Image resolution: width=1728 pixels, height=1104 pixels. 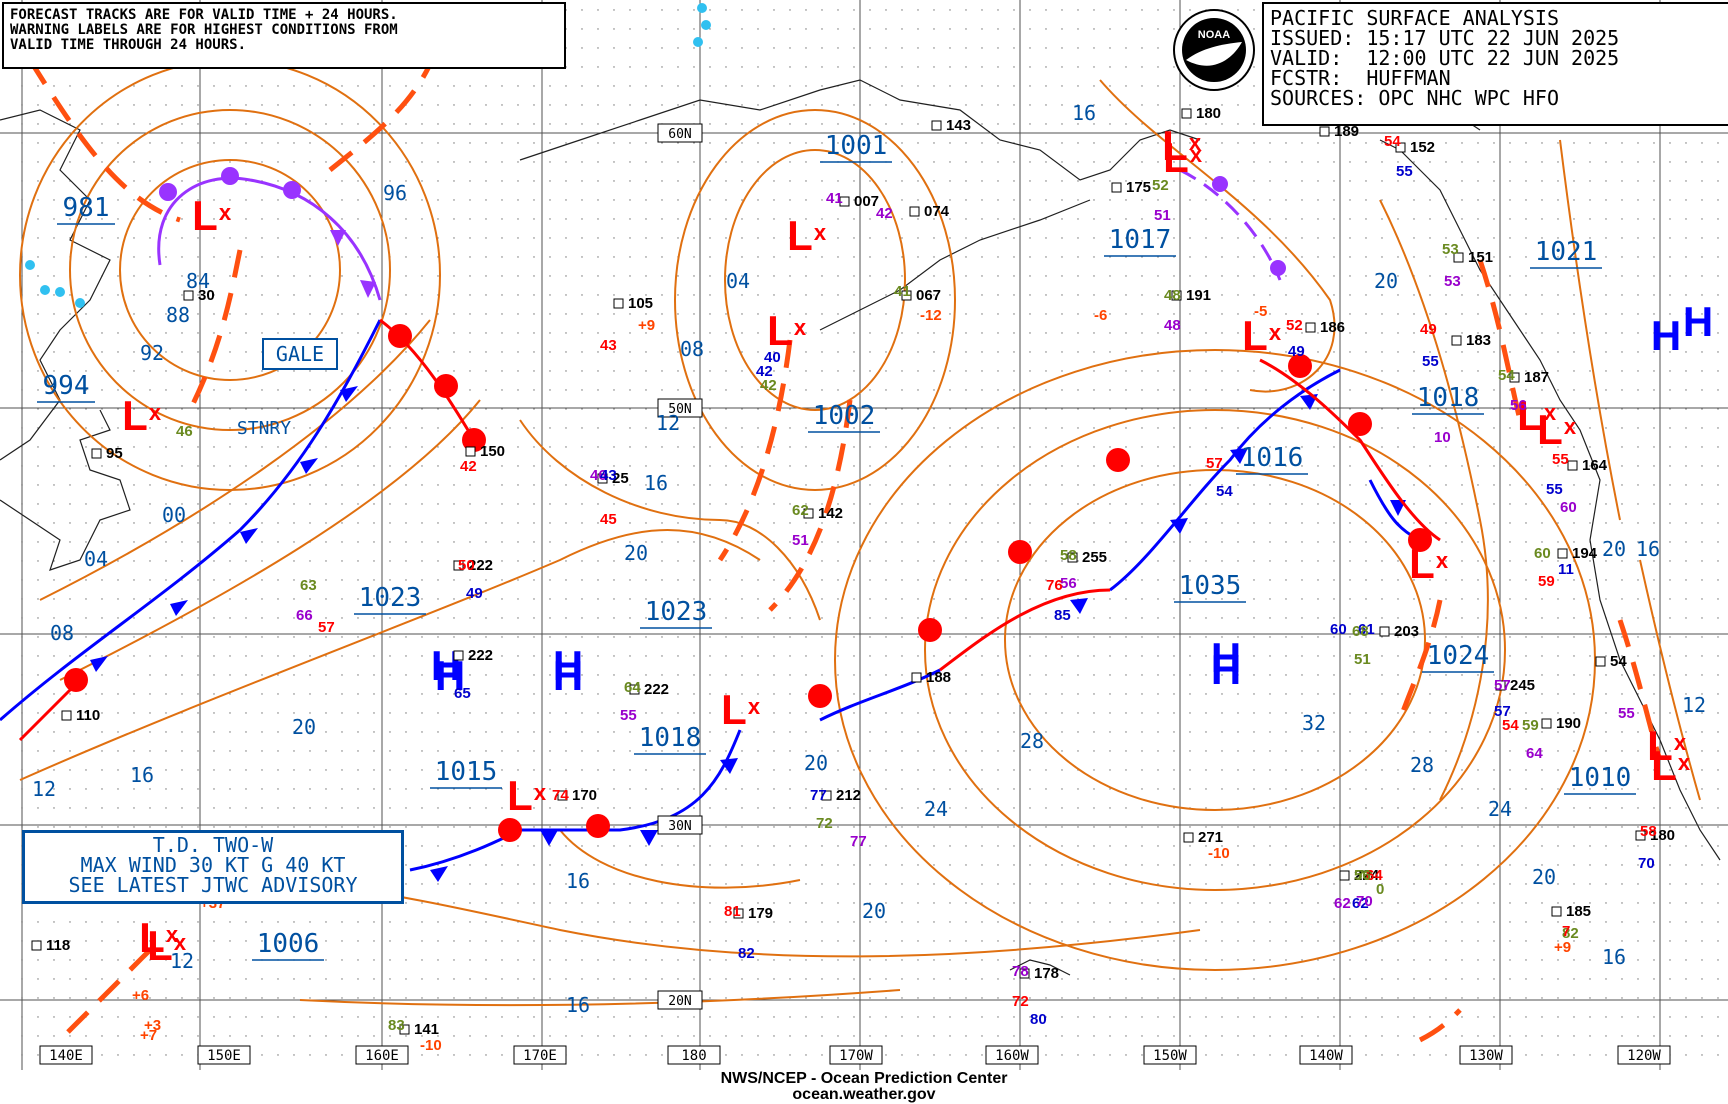 What do you see at coordinates (738, 281) in the screenshot?
I see `isobar-label: 04` at bounding box center [738, 281].